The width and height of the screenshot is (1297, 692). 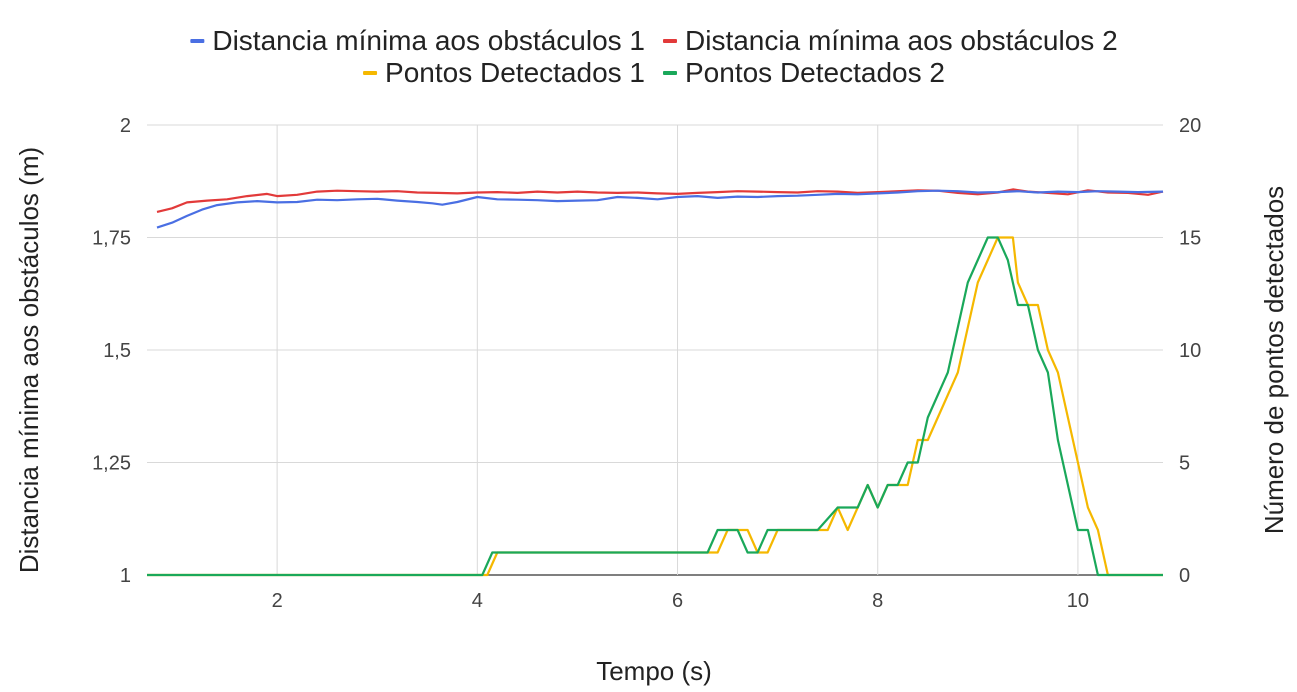 I want to click on x-tick-label: 4, so click(x=477, y=601).